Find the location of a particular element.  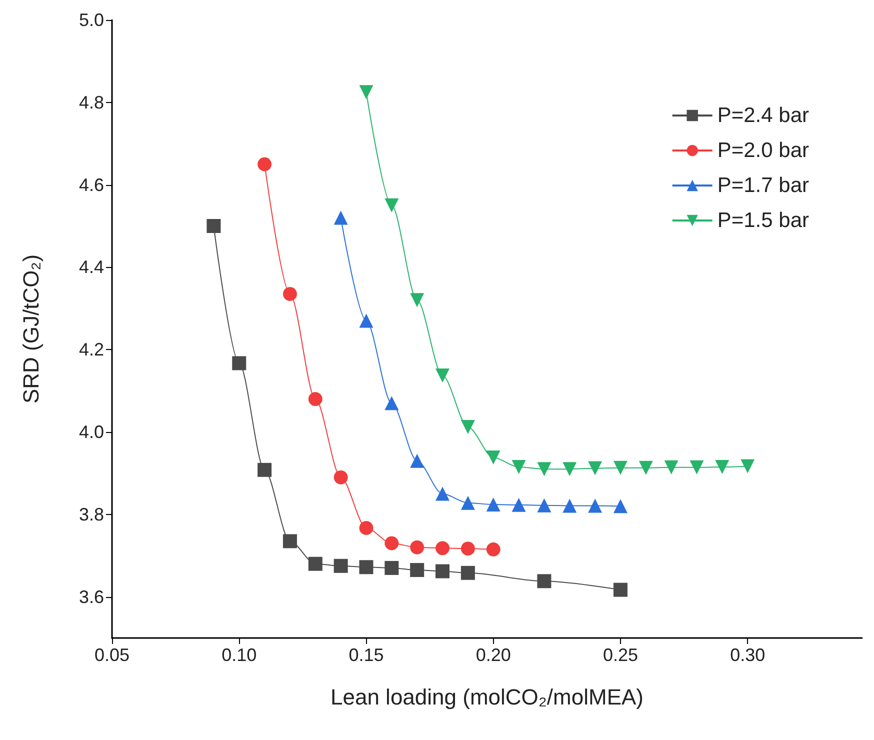

legend-label: P=2.0 bar is located at coordinates (763, 150).